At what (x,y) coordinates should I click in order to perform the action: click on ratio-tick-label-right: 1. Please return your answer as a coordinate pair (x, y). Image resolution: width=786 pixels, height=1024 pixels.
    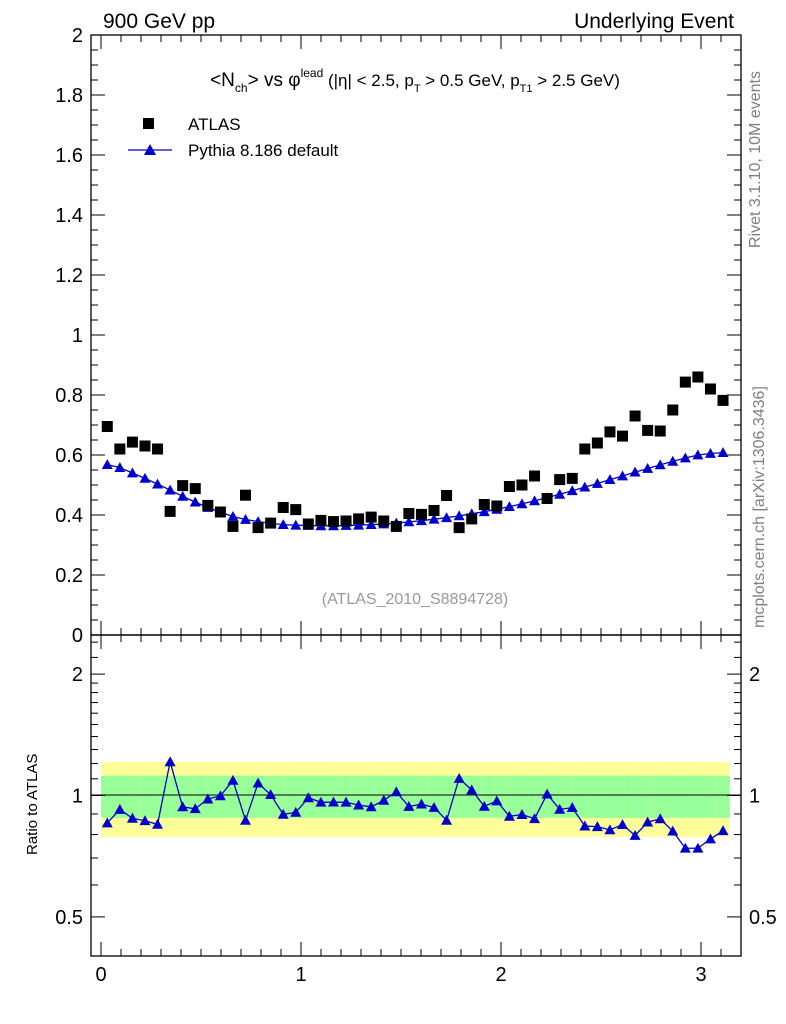
    Looking at the image, I should click on (754, 797).